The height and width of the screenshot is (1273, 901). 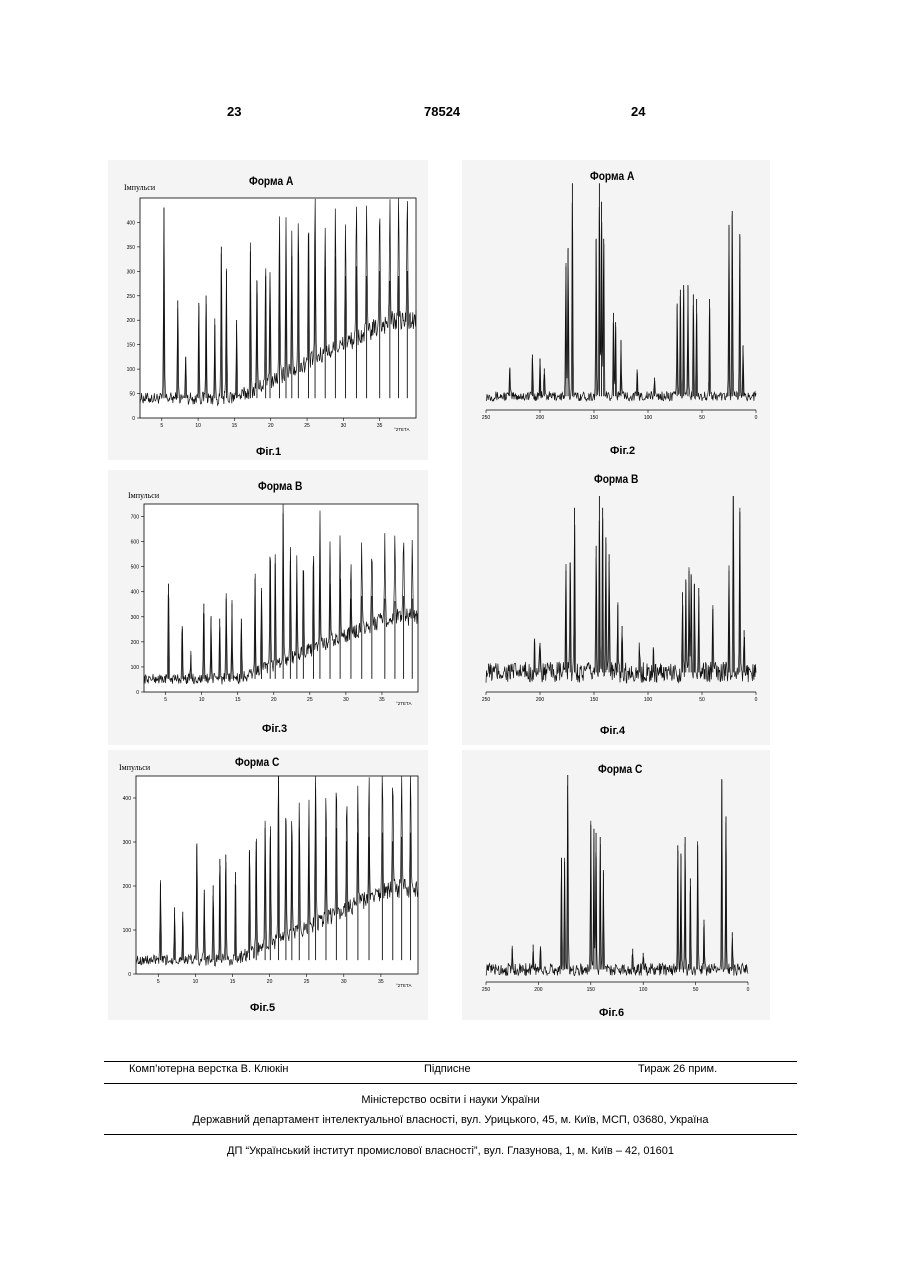 I want to click on figure-caption: Фіг.4, so click(x=612, y=731).